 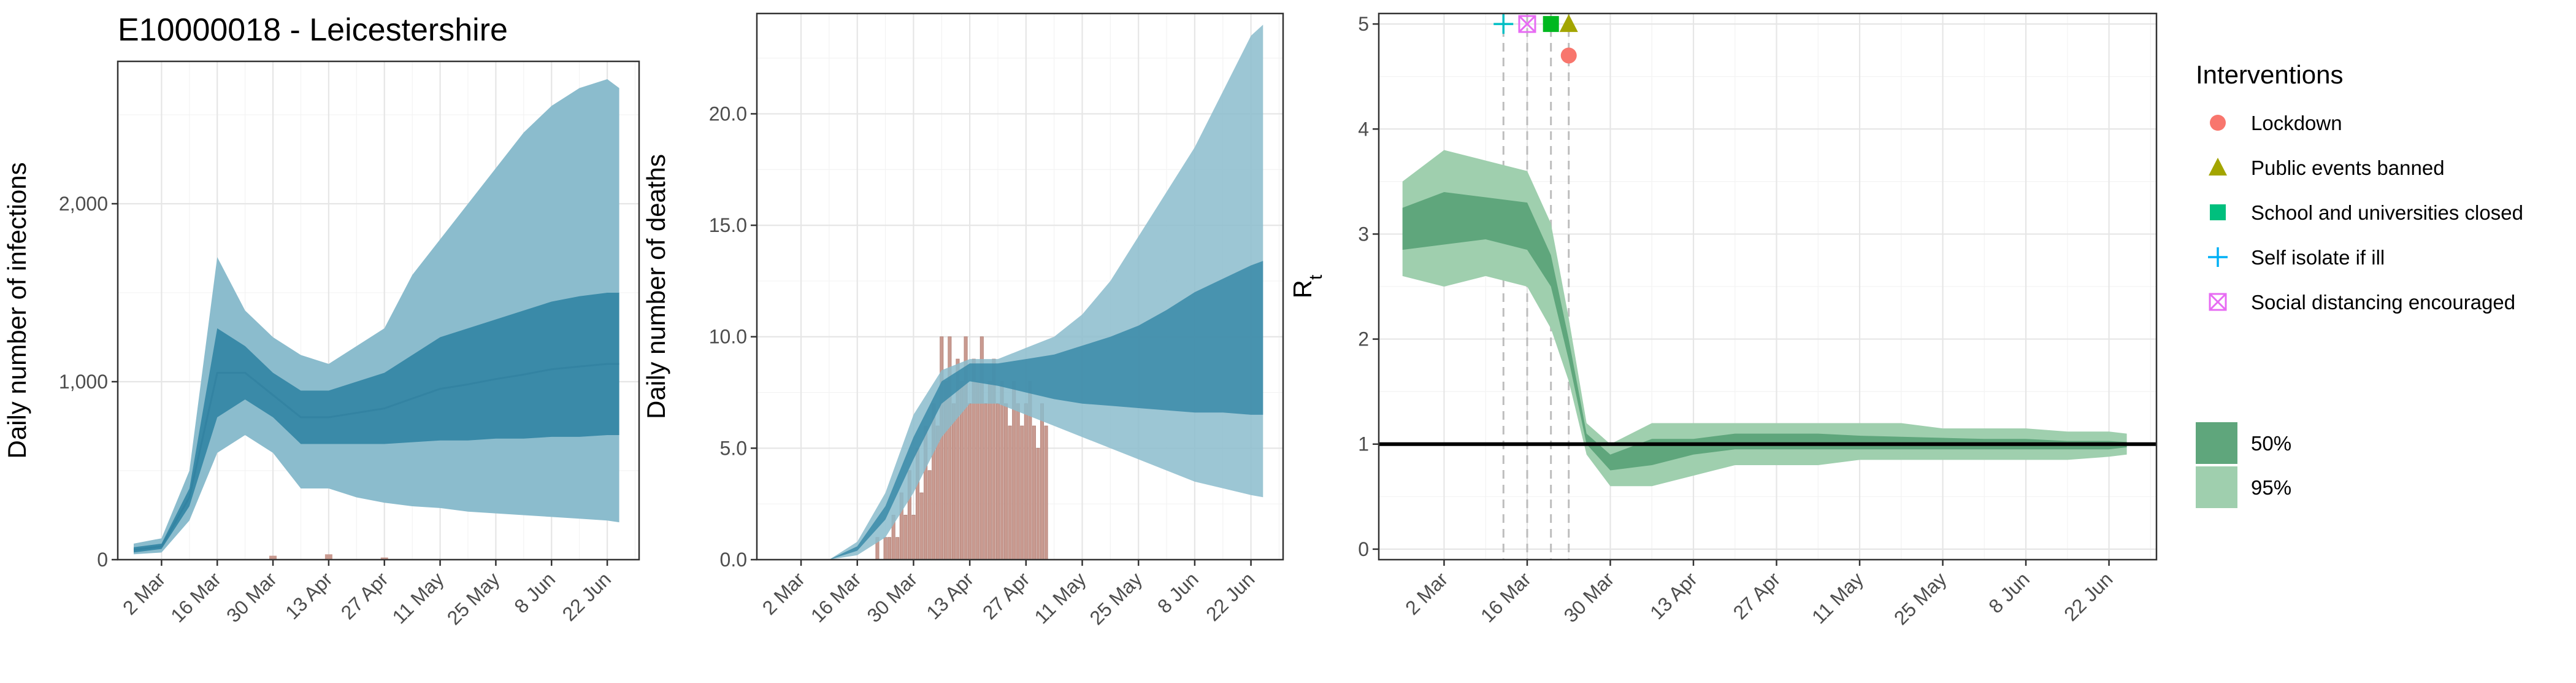 What do you see at coordinates (83, 382) in the screenshot?
I see `y-tick-label: 1,000` at bounding box center [83, 382].